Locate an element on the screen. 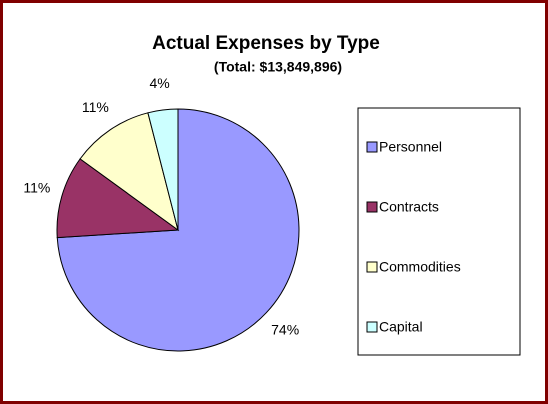 This screenshot has width=548, height=404. chart-title: Actual Expenses by Type is located at coordinates (266, 43).